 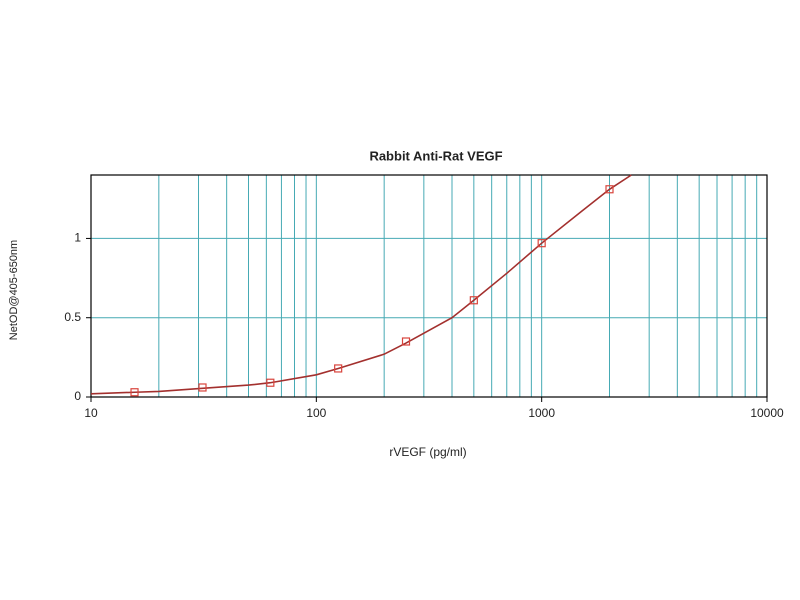 What do you see at coordinates (77, 396) in the screenshot?
I see `y-tick-label: 0` at bounding box center [77, 396].